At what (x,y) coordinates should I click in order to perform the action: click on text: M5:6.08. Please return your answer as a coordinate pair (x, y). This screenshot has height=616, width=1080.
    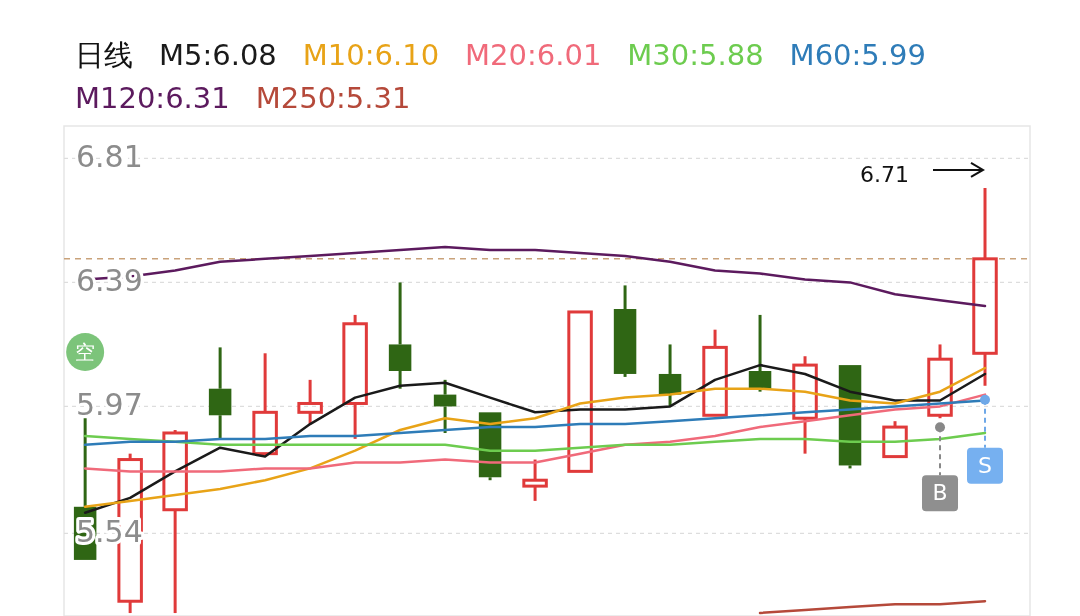
    Looking at the image, I should click on (218, 55).